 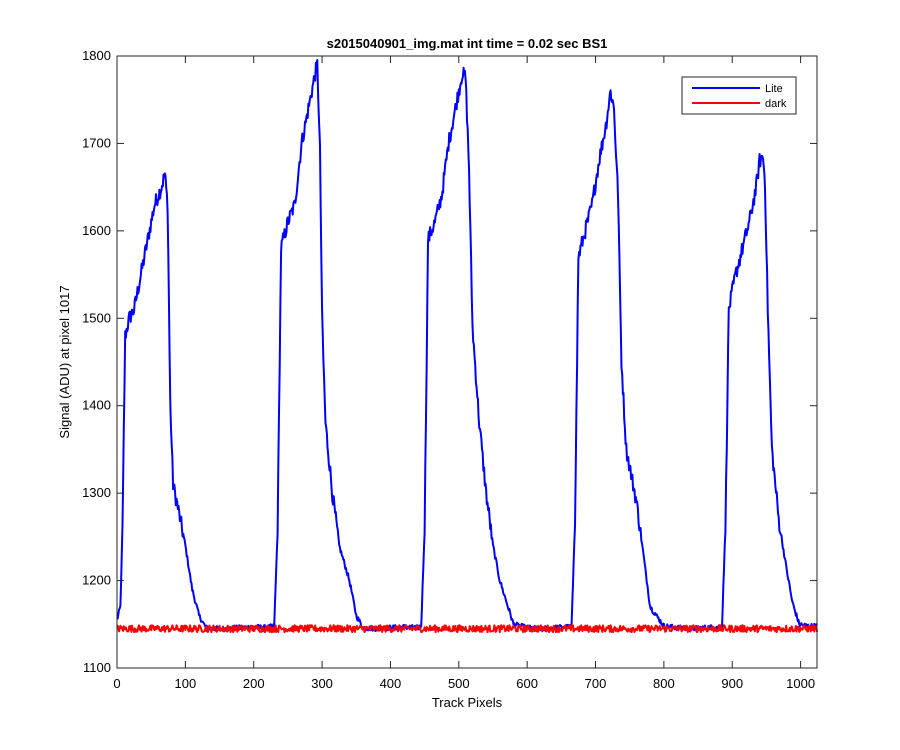 What do you see at coordinates (664, 683) in the screenshot?
I see `x-tick-label: 800` at bounding box center [664, 683].